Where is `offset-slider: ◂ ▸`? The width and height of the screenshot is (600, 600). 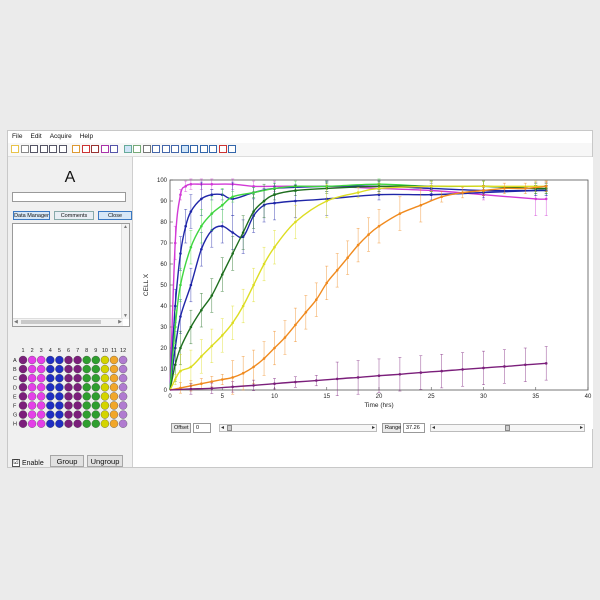 offset-slider: ◂ ▸ is located at coordinates (298, 428).